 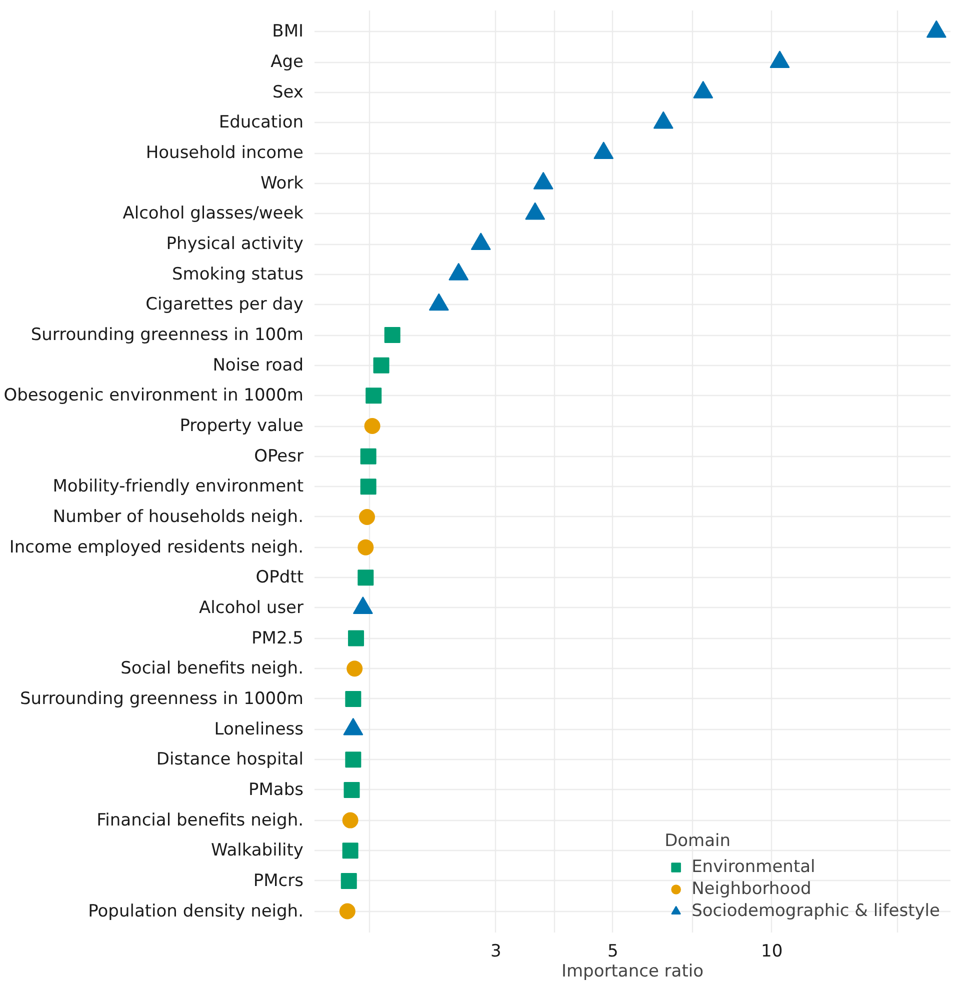 What do you see at coordinates (613, 952) in the screenshot?
I see `x-tick-label: 5` at bounding box center [613, 952].